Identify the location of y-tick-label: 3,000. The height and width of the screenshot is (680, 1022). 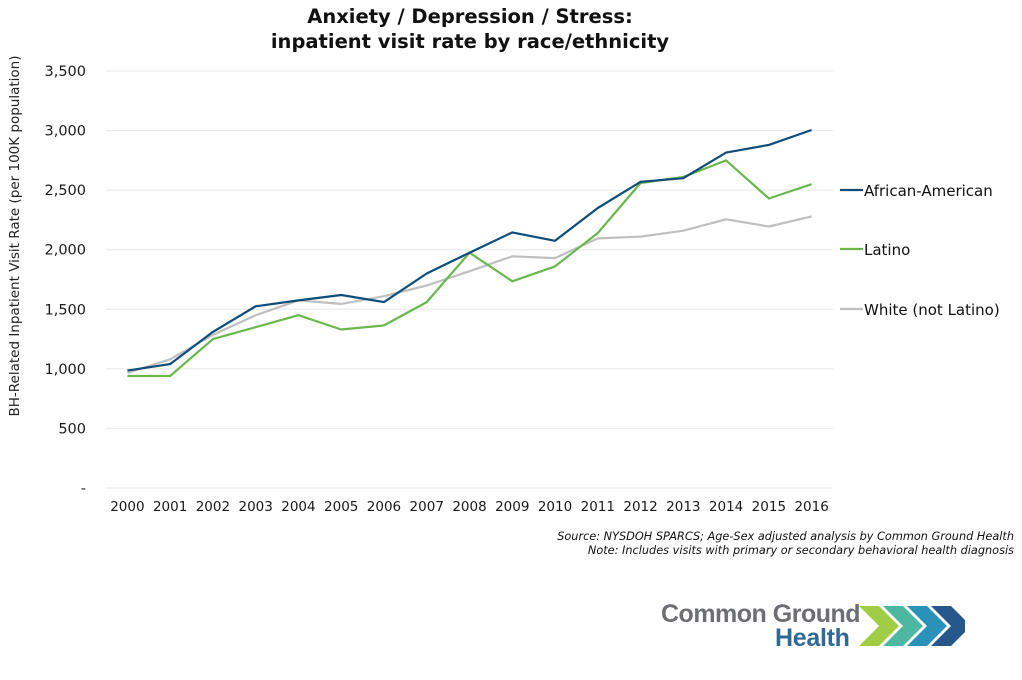
(65, 132).